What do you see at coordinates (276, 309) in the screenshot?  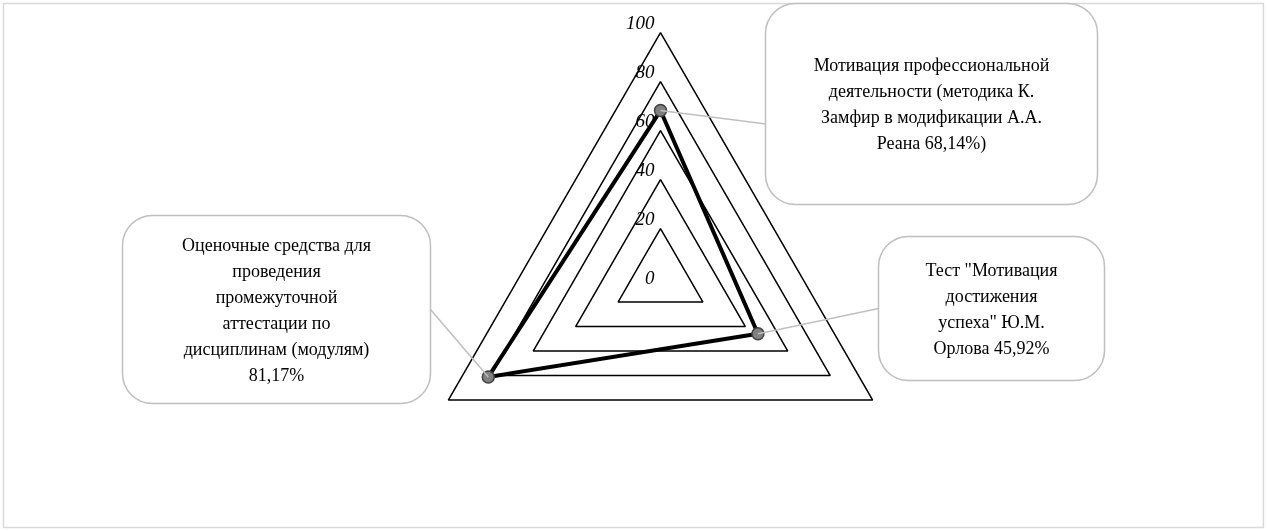 I see `spoke-label: Оценочные средства для проведения промежуточной аттестации по дисциплинам (модулям) 81,17%` at bounding box center [276, 309].